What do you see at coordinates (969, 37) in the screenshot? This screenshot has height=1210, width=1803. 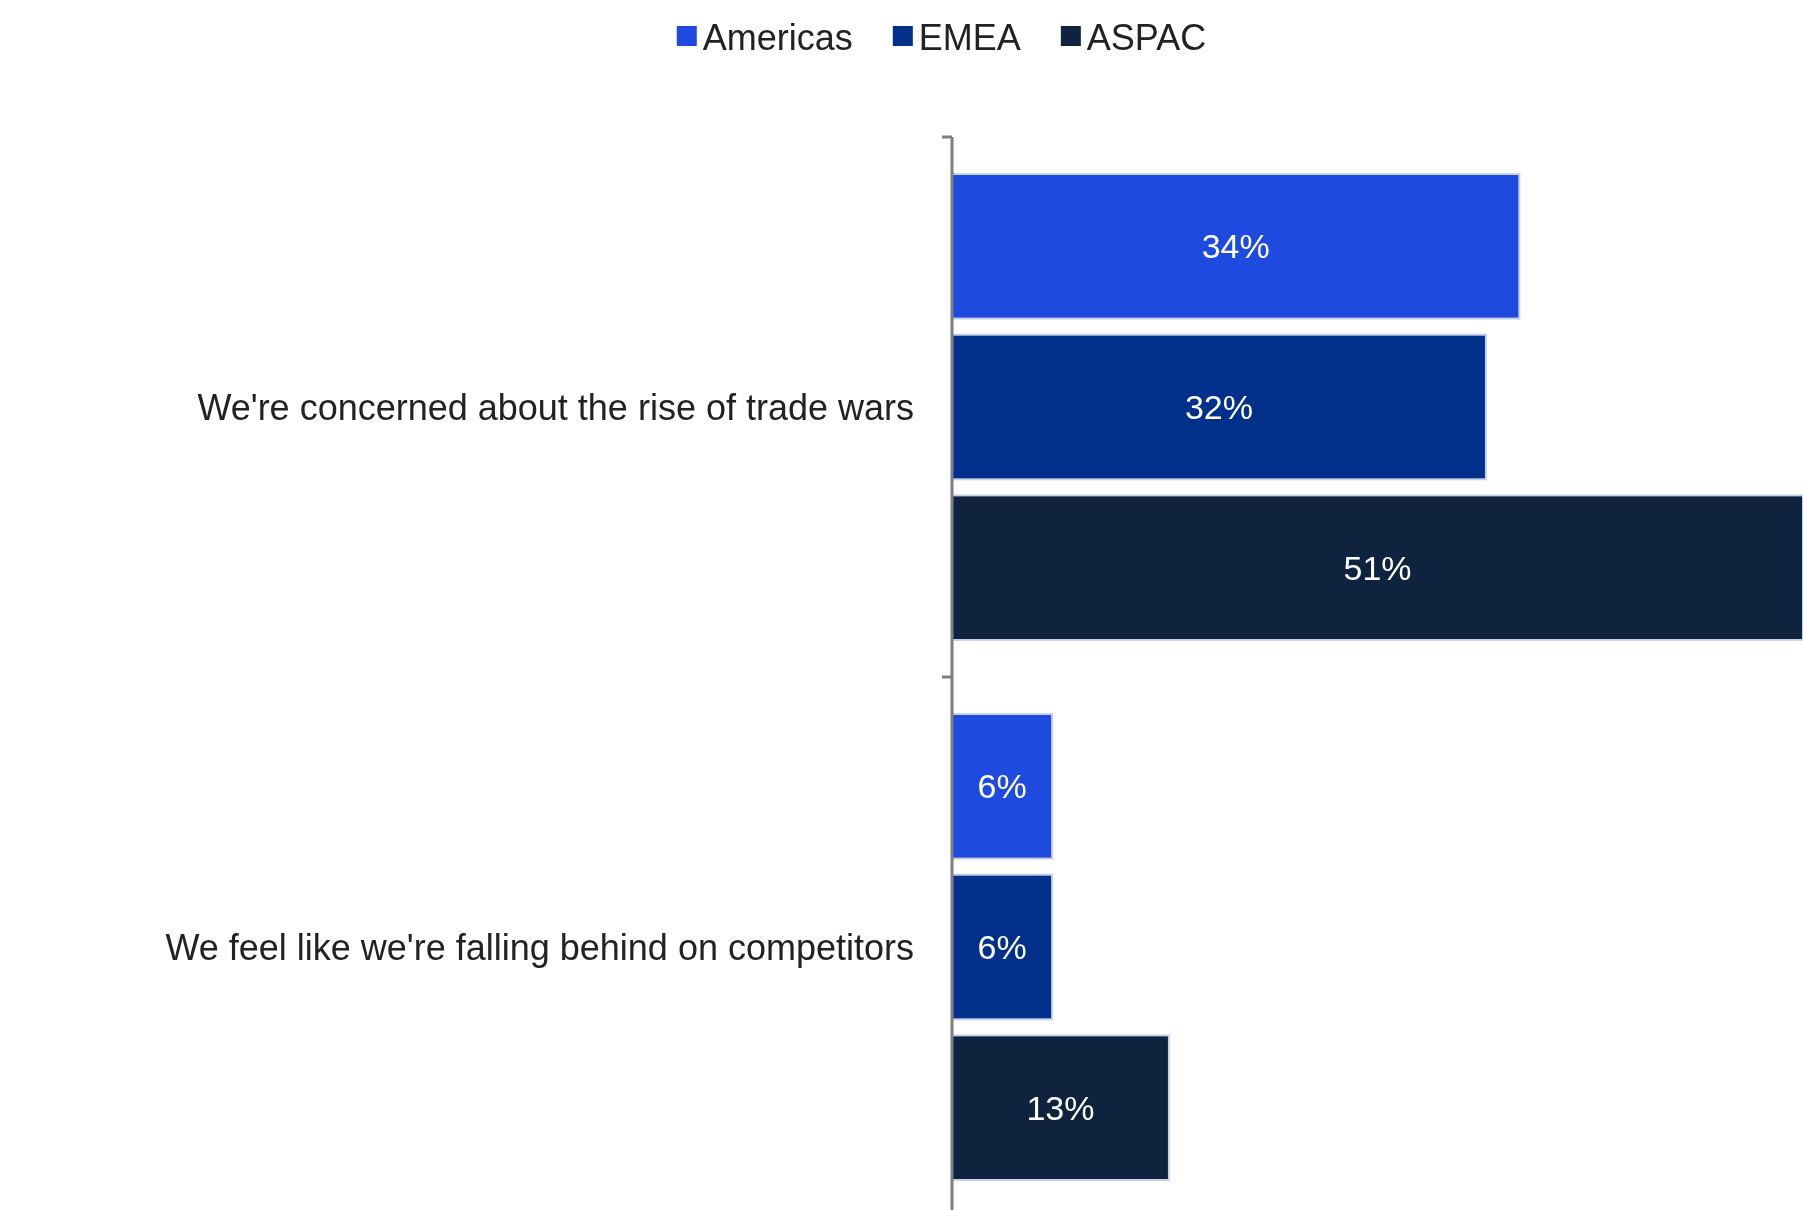 I see `legend-label: EMEA` at bounding box center [969, 37].